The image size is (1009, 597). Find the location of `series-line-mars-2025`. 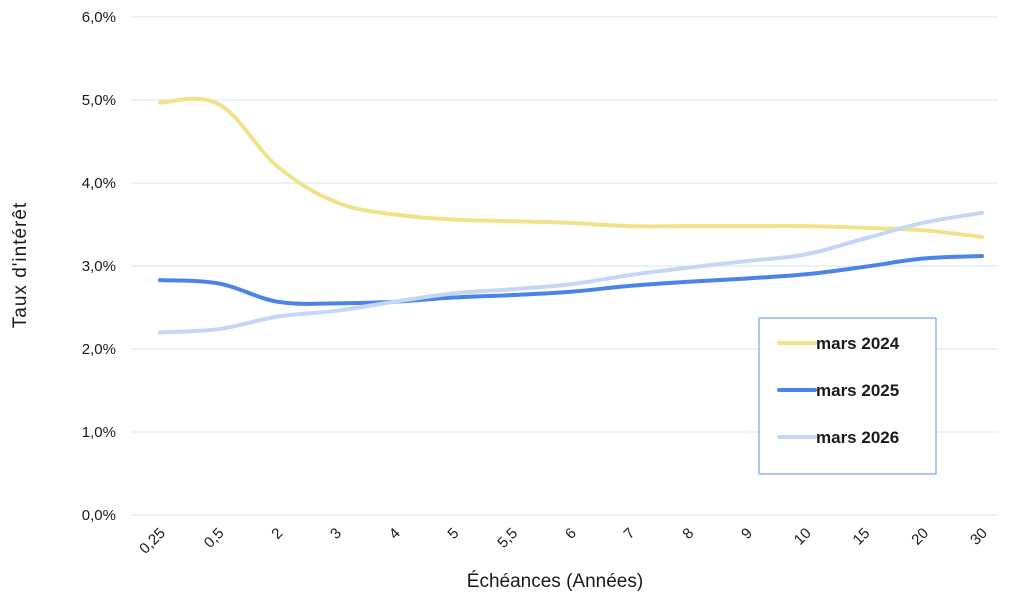

series-line-mars-2025 is located at coordinates (571, 280).